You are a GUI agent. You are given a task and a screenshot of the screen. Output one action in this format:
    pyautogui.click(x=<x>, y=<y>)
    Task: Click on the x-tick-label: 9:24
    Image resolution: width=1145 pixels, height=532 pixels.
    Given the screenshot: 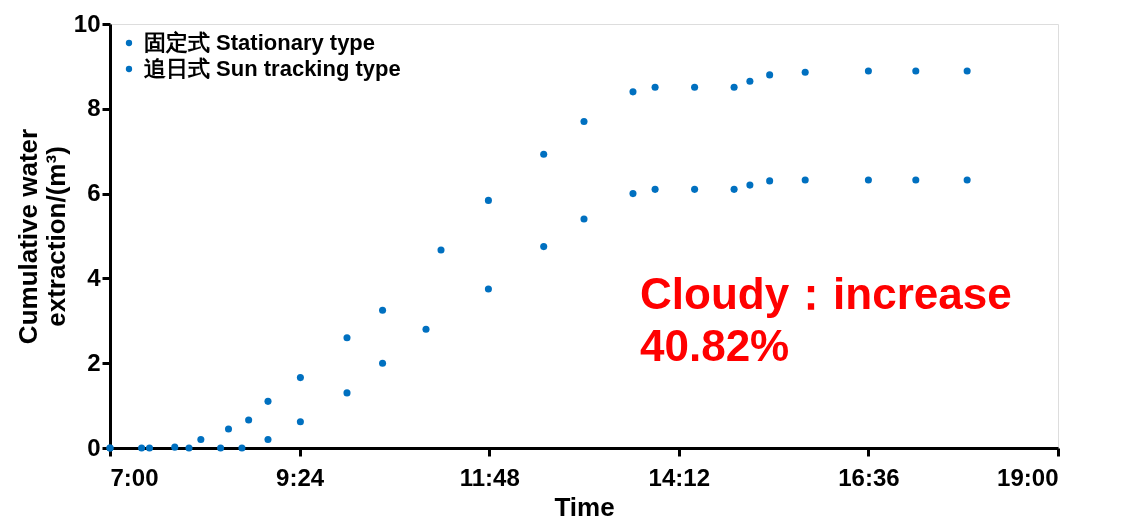 What is the action you would take?
    pyautogui.click(x=300, y=477)
    